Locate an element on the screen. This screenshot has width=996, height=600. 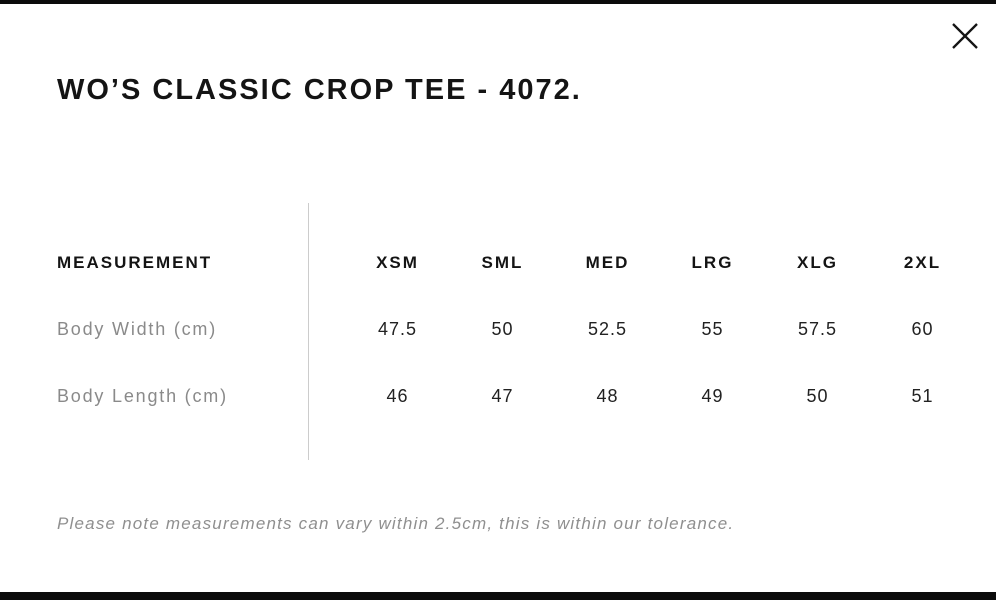
close-button is located at coordinates (965, 36).